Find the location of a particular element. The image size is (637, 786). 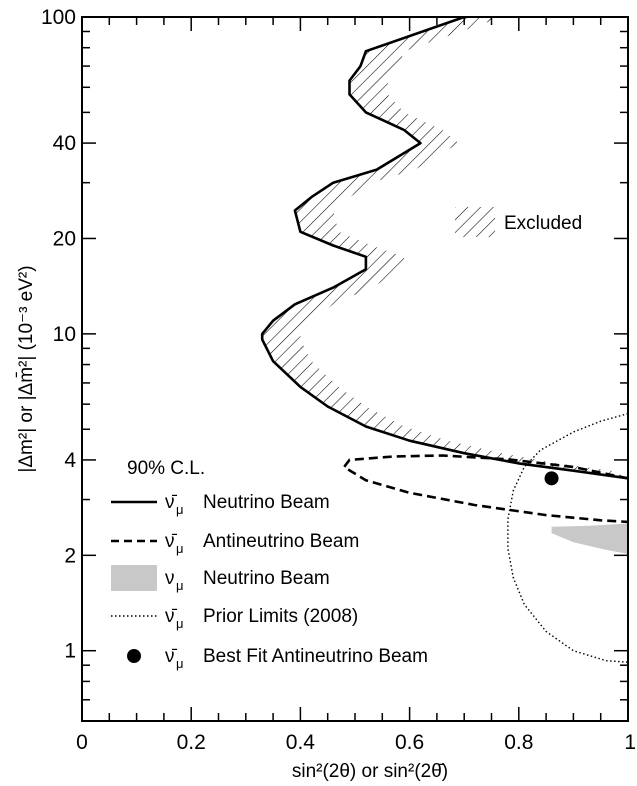

y-tick-label: 40 is located at coordinates (64, 143).